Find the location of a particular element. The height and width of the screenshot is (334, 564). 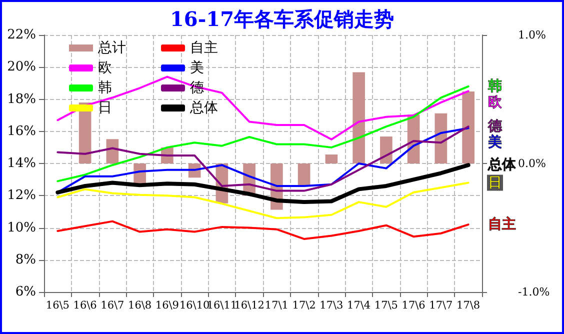

y-tick-label: 18% is located at coordinates (21, 99).